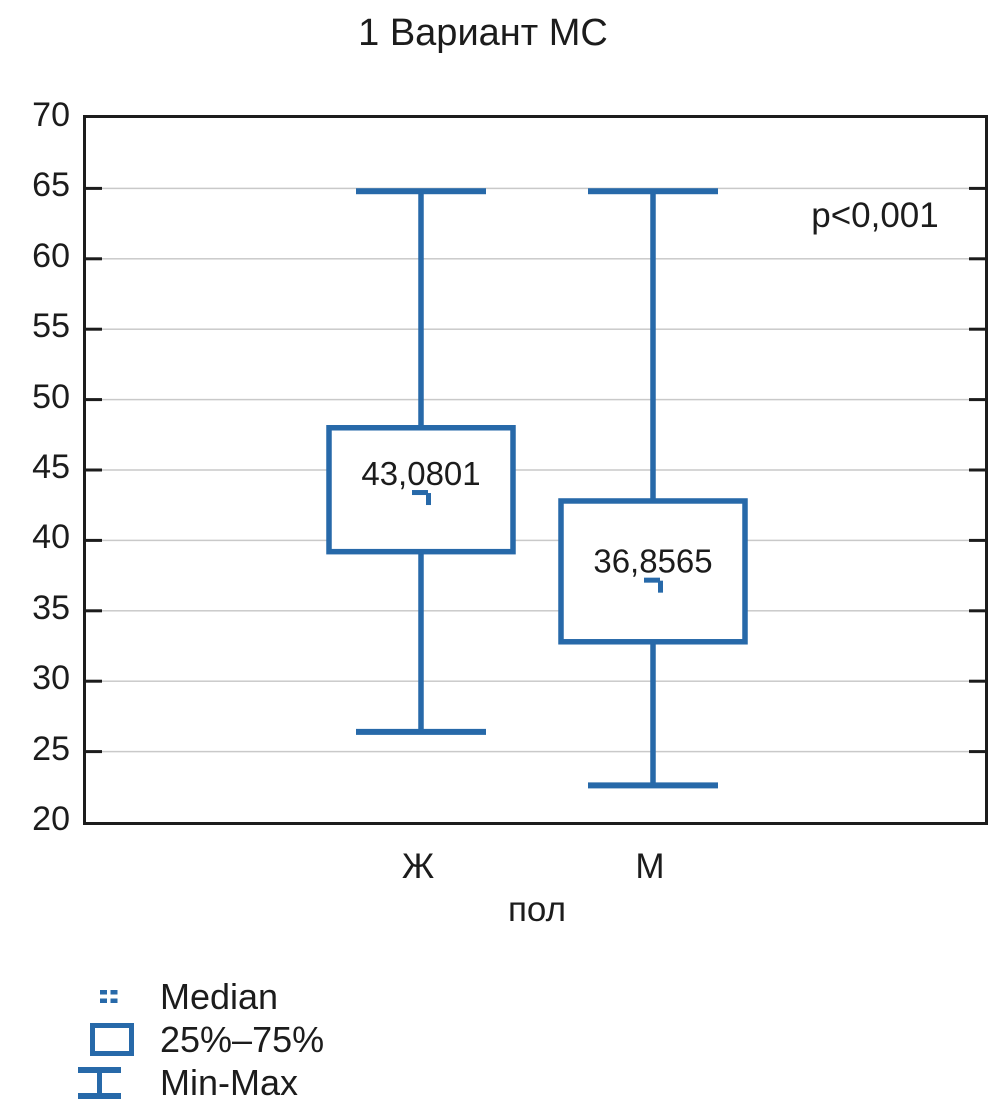 This screenshot has width=993, height=1116. I want to click on y-tick-label: 55, so click(51, 326).